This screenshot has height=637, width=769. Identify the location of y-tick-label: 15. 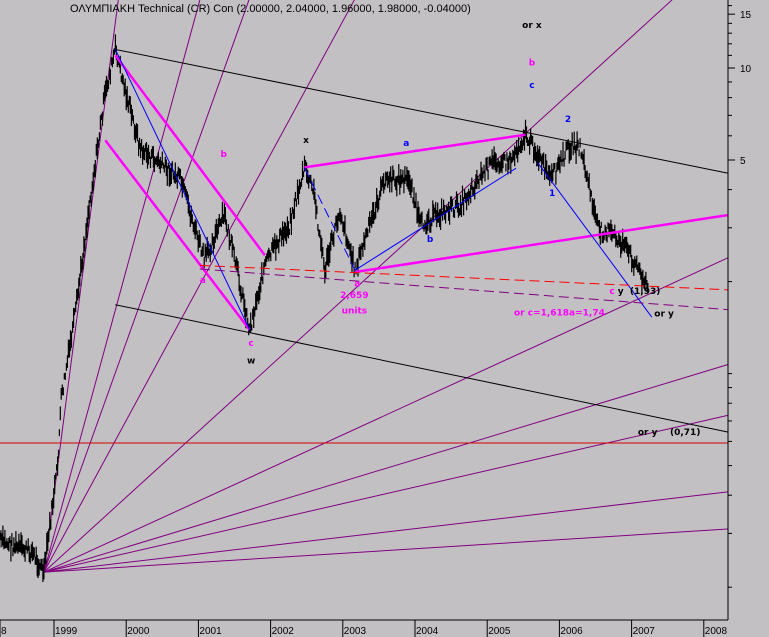
(746, 15).